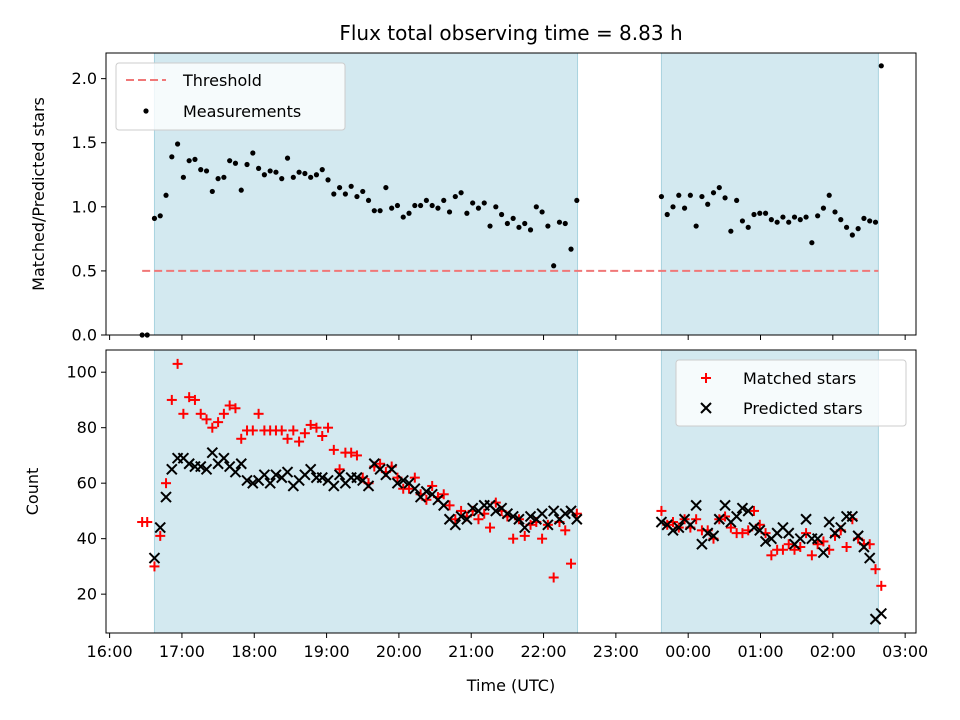 This screenshot has width=960, height=720. I want to click on y-tick-label: 80, so click(87, 427).